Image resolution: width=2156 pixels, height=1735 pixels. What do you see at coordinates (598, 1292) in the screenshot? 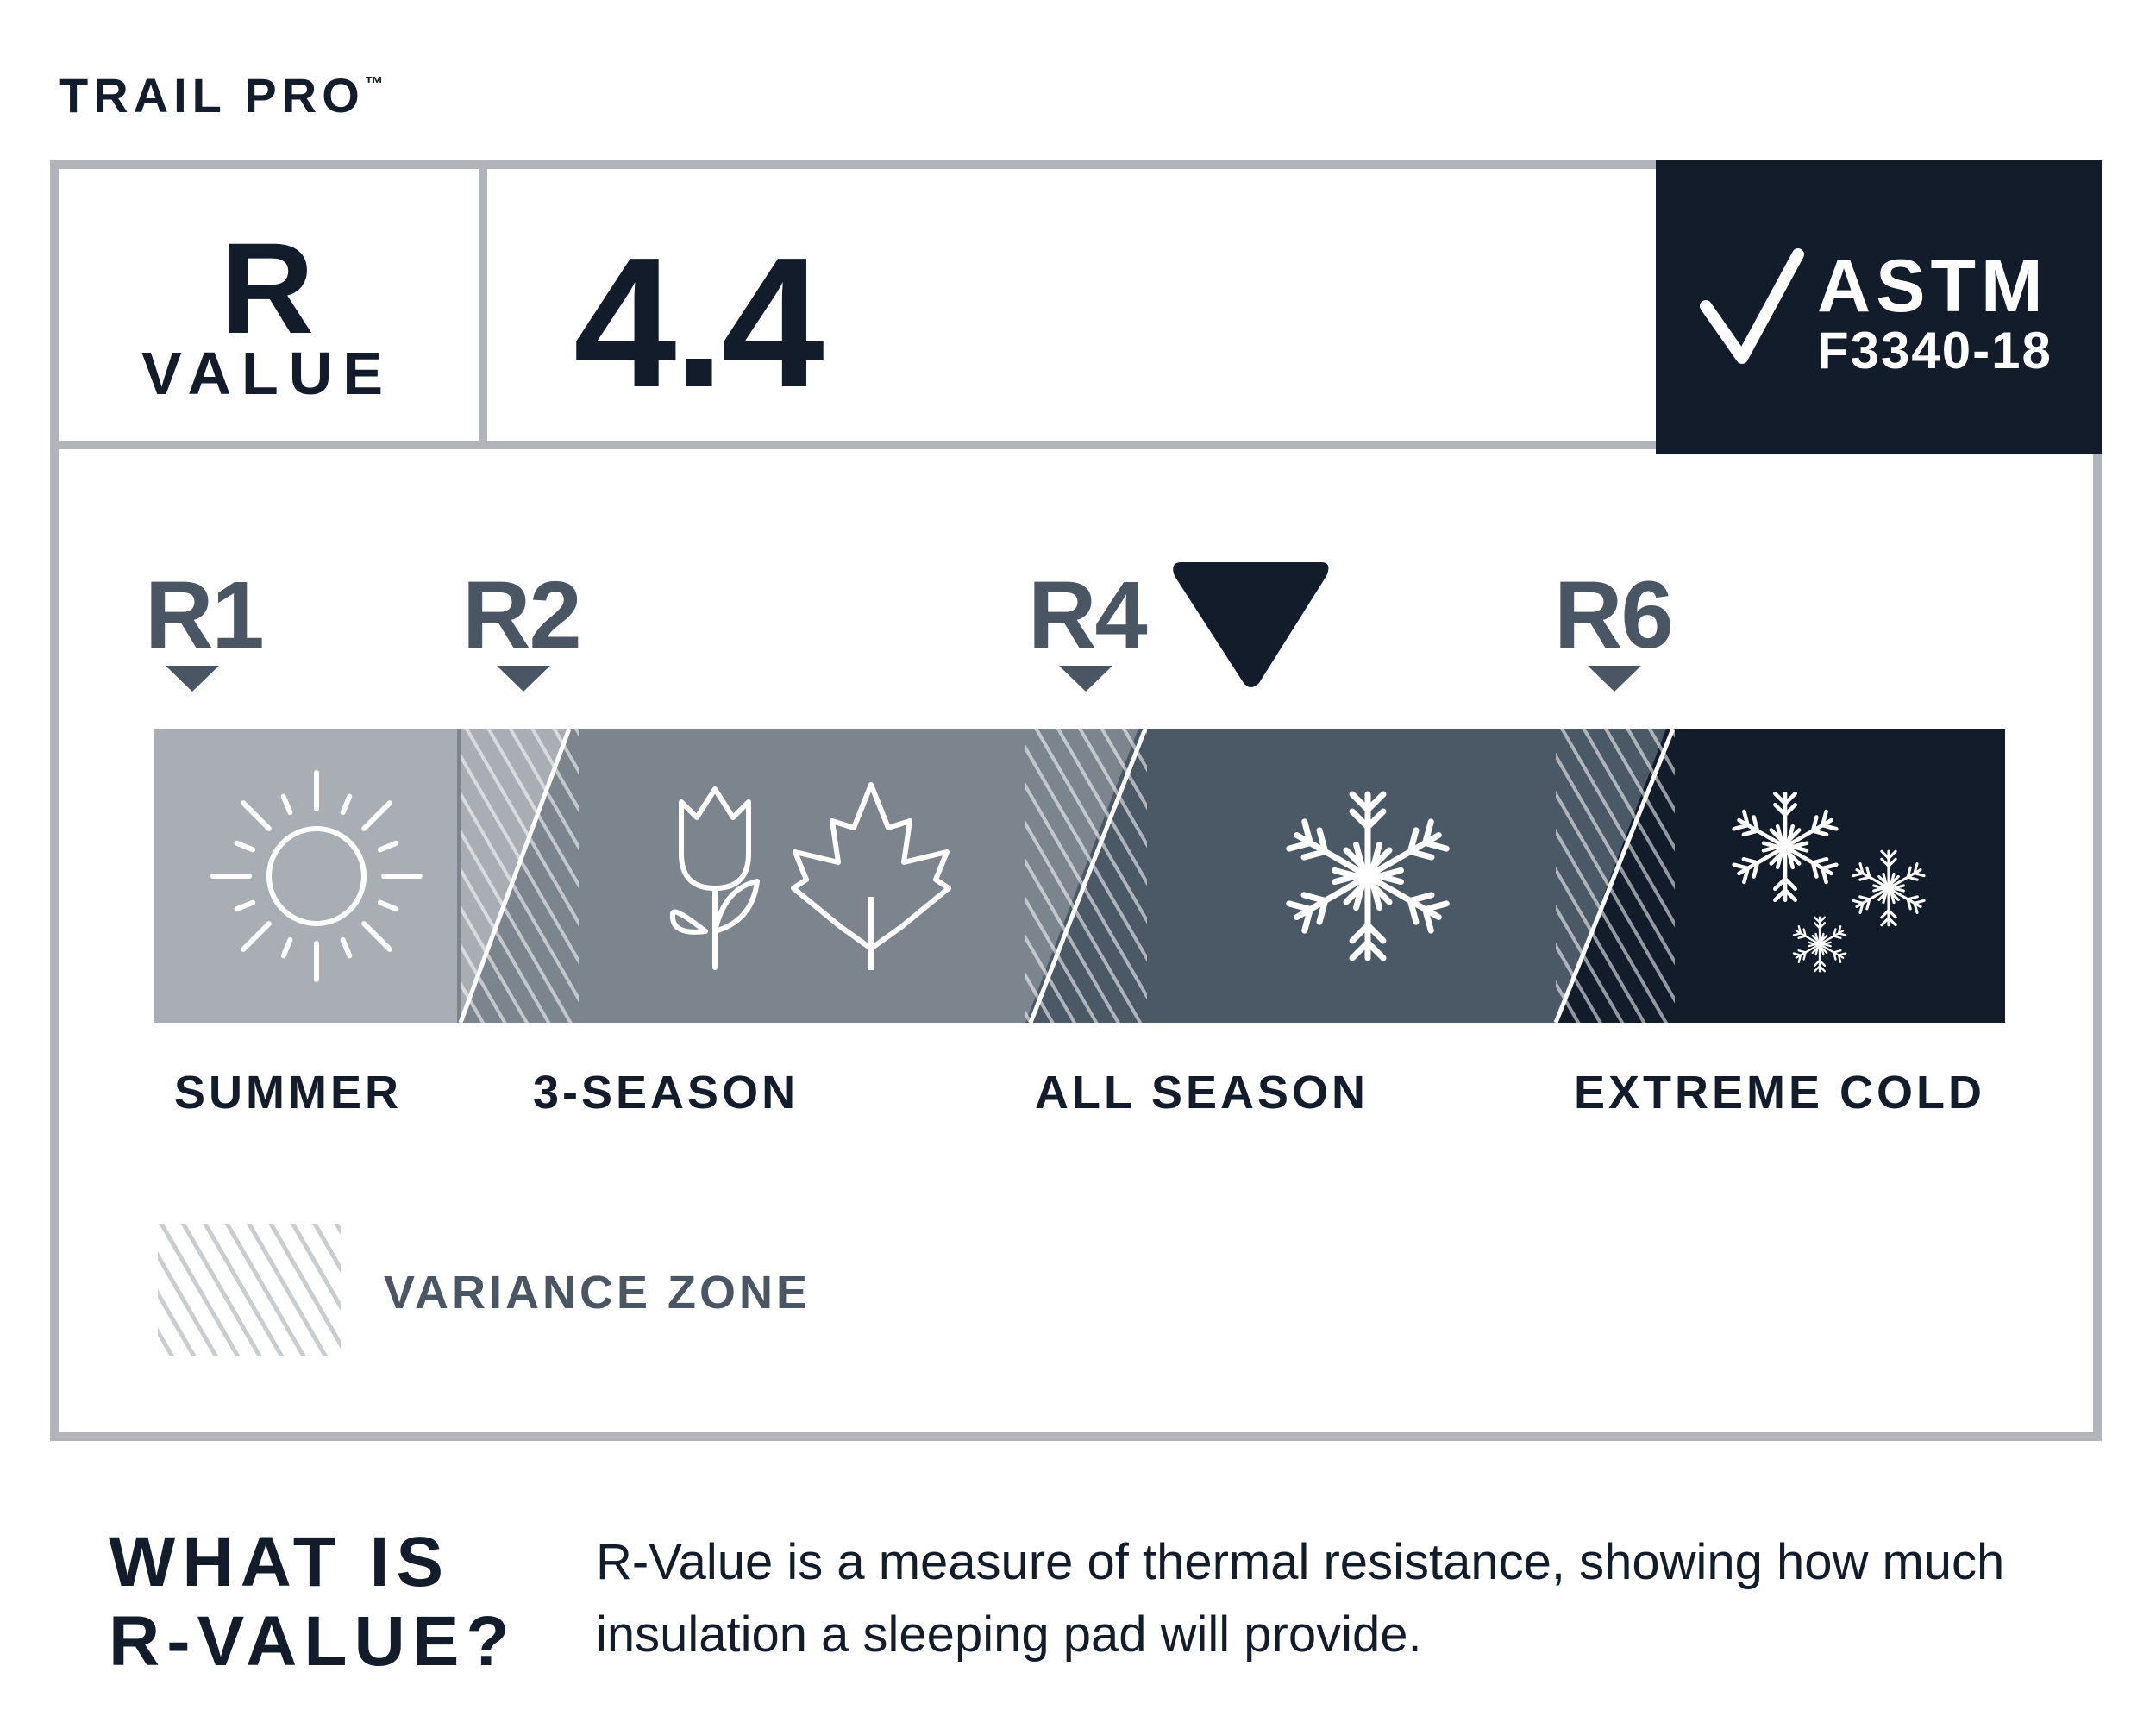
I see `variance-zone-label: VARIANCE ZONE` at bounding box center [598, 1292].